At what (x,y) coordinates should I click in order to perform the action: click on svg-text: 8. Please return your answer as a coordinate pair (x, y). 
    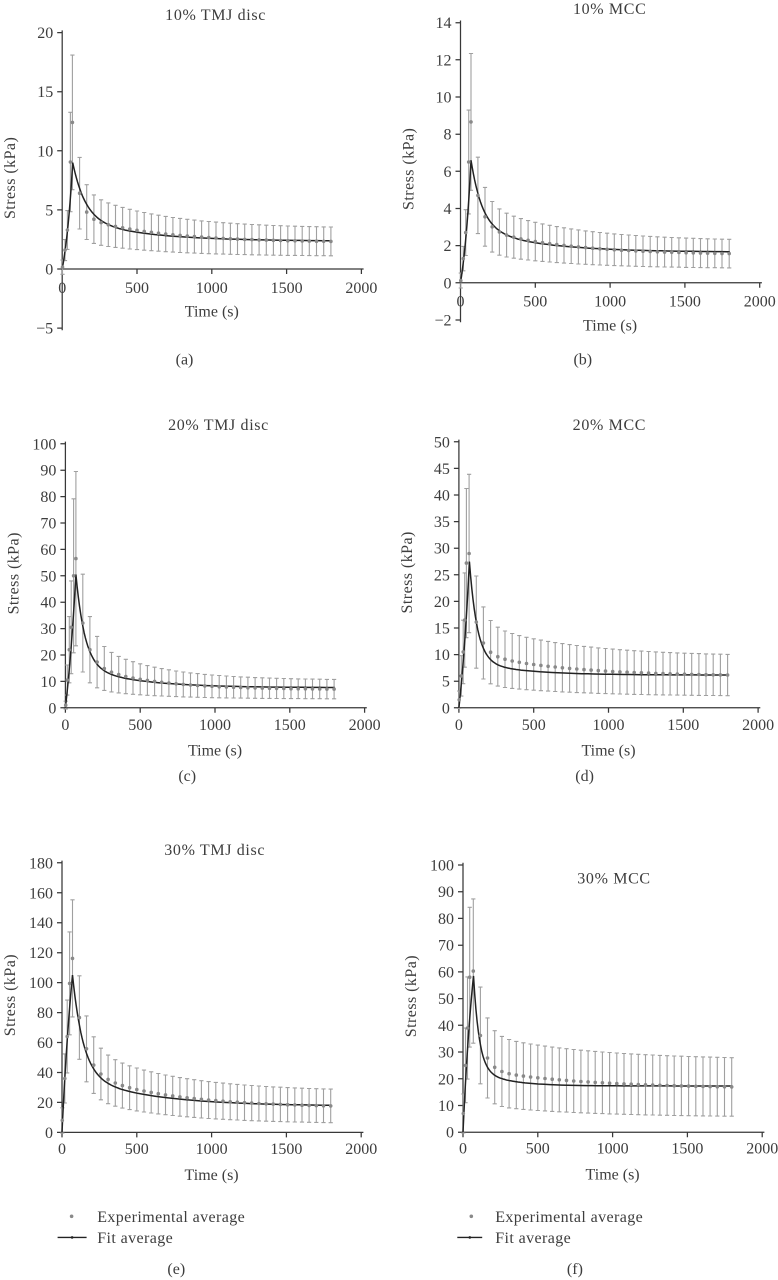
    Looking at the image, I should click on (448, 135).